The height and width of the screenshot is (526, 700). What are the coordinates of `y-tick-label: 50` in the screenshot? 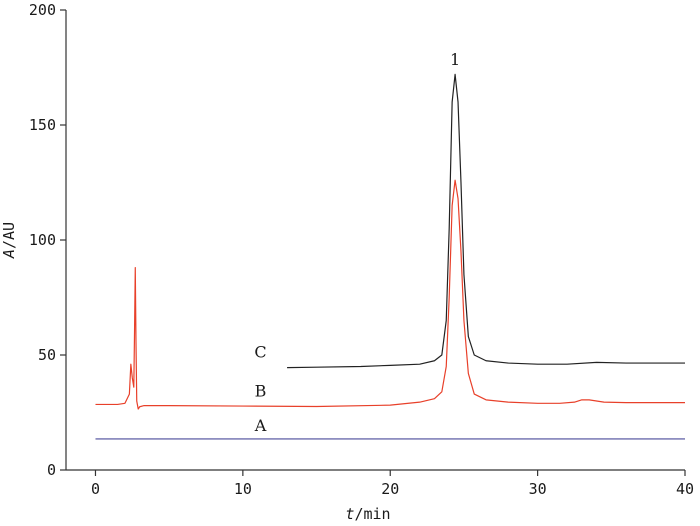 It's located at (47, 355).